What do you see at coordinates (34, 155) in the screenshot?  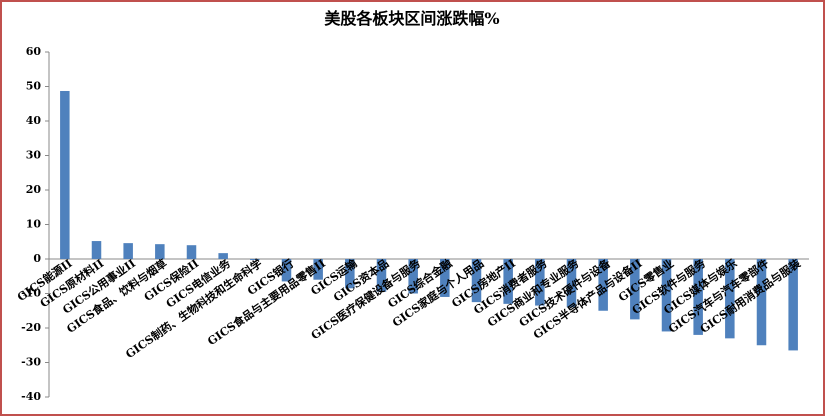 I see `y-tick-label: 30` at bounding box center [34, 155].